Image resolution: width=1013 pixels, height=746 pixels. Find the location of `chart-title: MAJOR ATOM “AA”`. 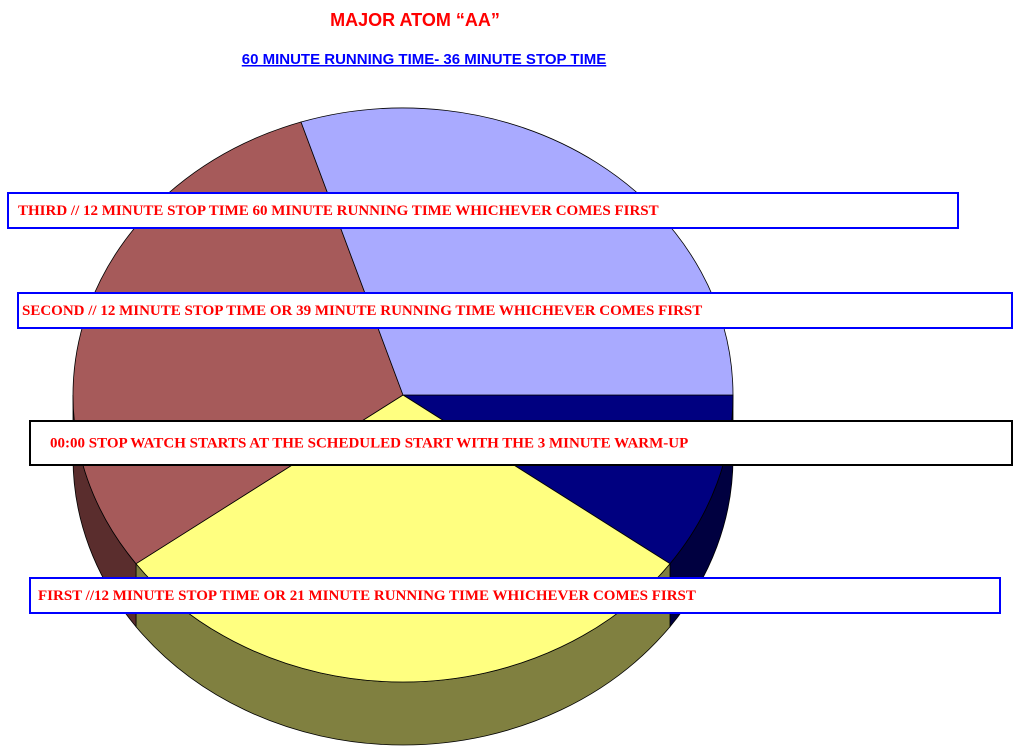

chart-title: MAJOR ATOM “AA” is located at coordinates (415, 20).